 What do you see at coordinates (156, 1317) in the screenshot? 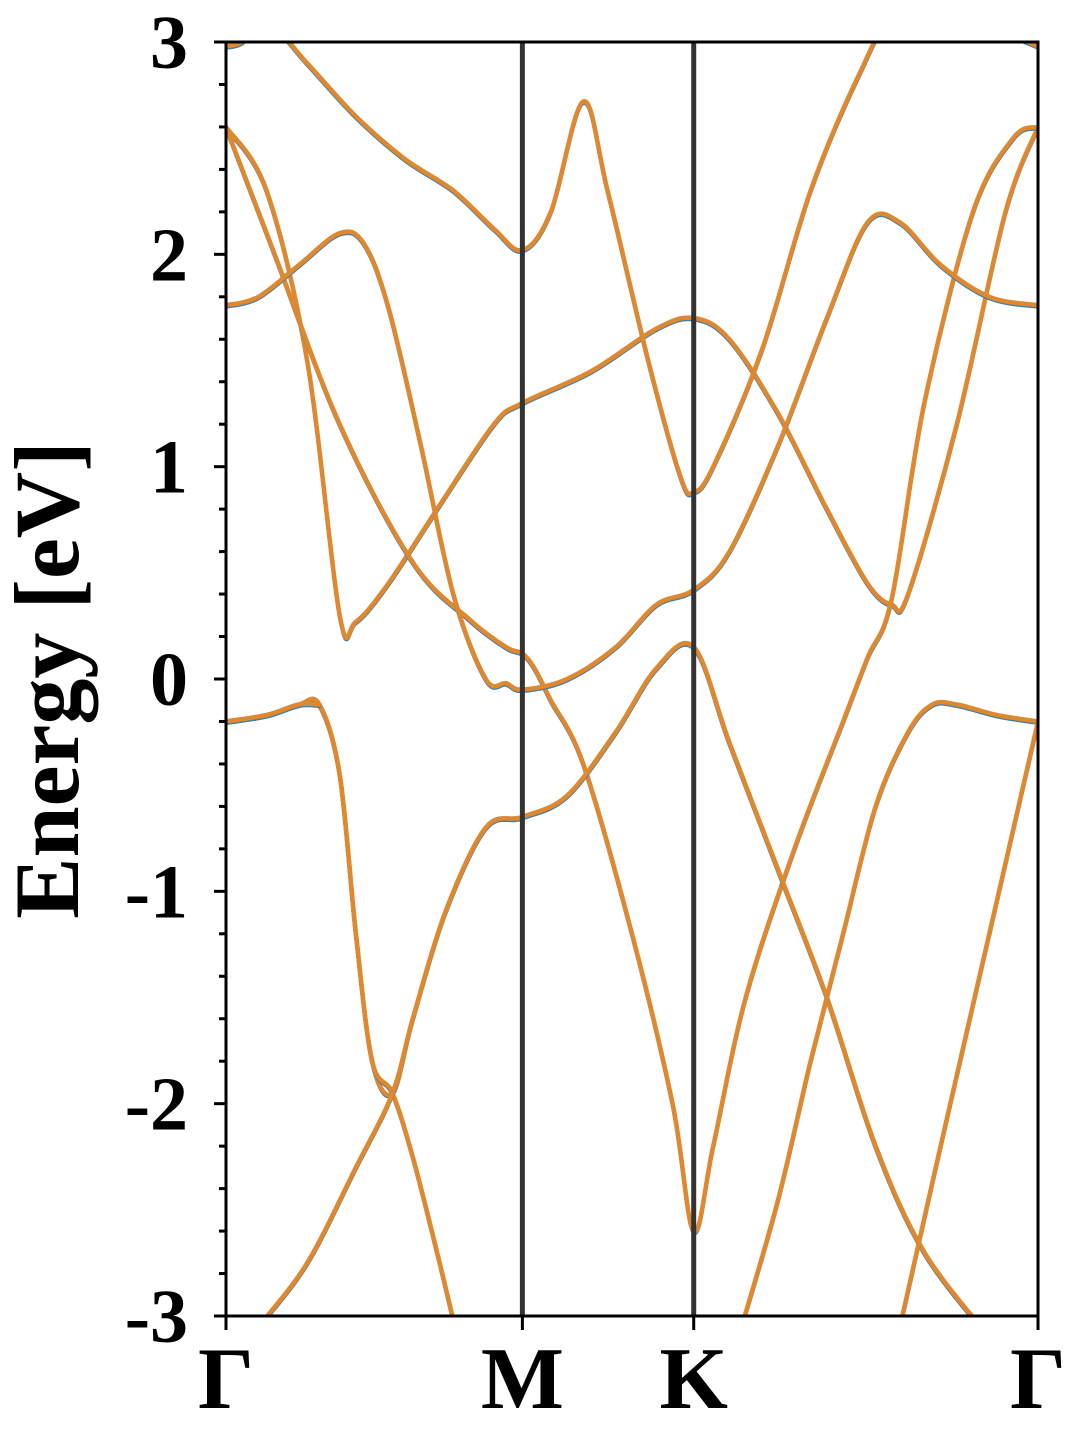
I see `y-tick-label: -3` at bounding box center [156, 1317].